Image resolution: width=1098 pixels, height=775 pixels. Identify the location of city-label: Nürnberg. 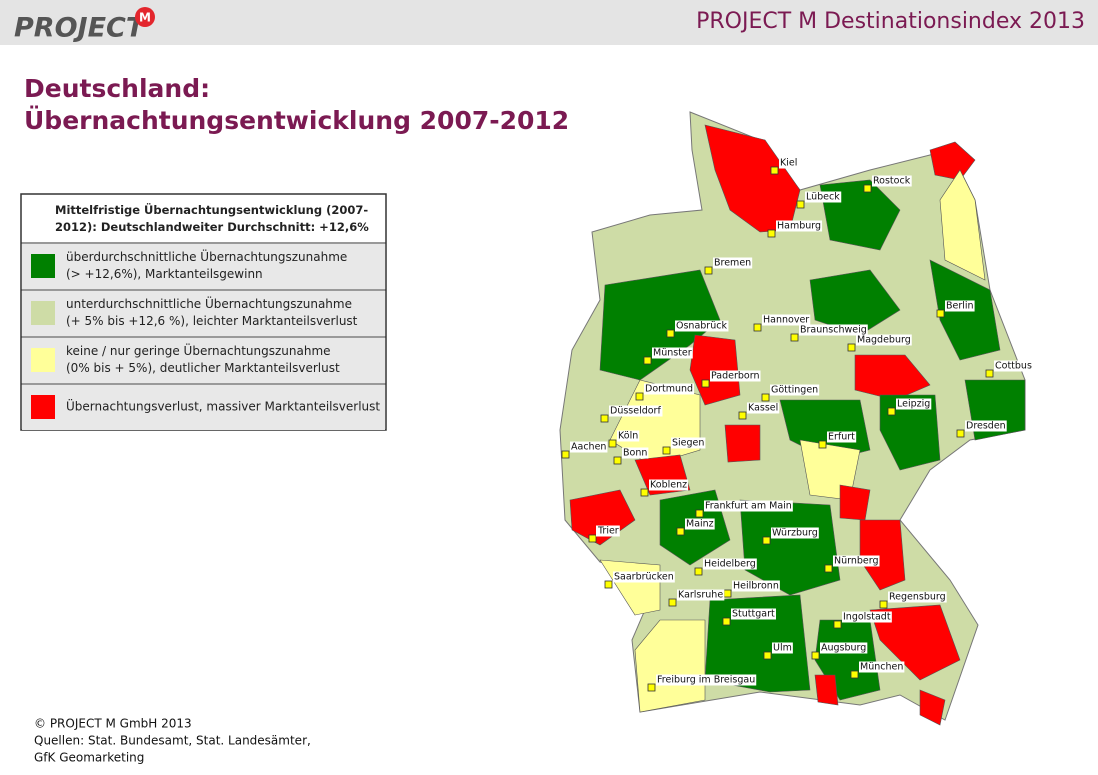
(856, 561).